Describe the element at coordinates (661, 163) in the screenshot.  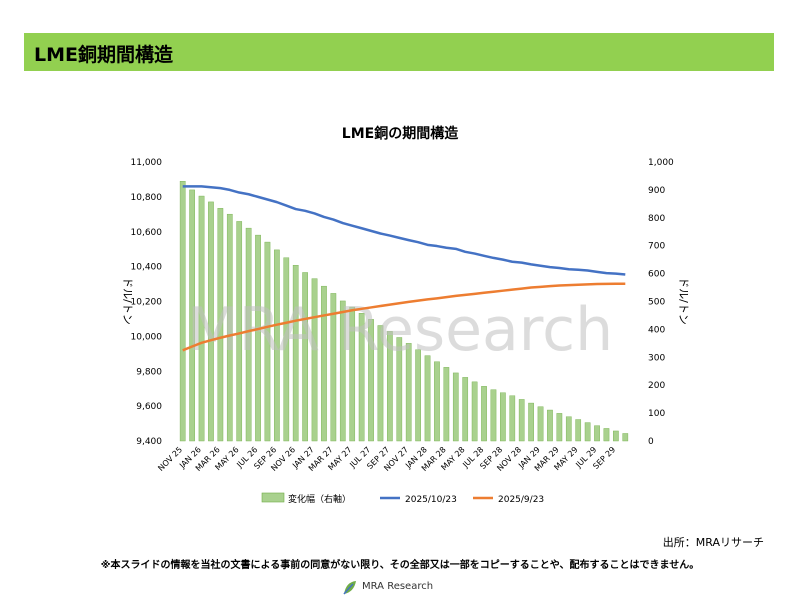
I see `y2-tick-label: 1,000` at that location.